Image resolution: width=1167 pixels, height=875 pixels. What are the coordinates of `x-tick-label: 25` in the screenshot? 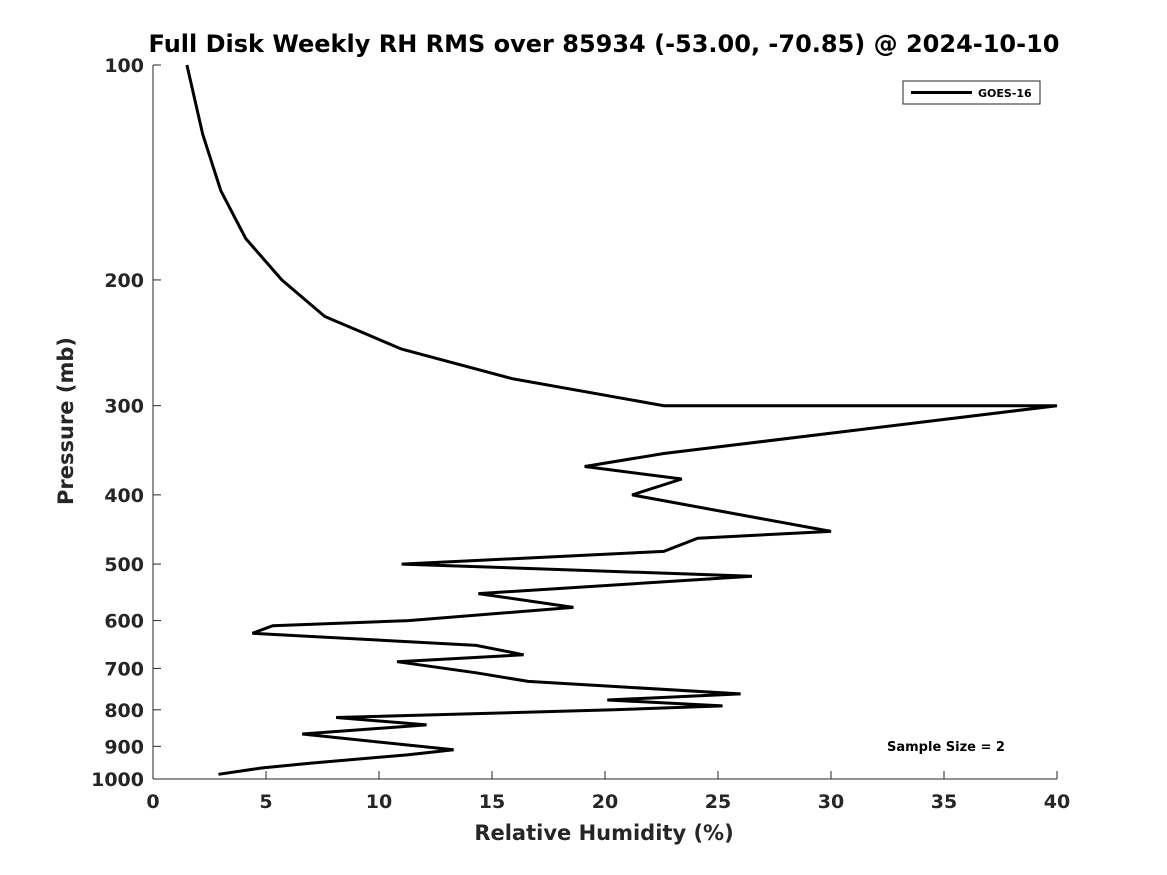 It's located at (718, 802).